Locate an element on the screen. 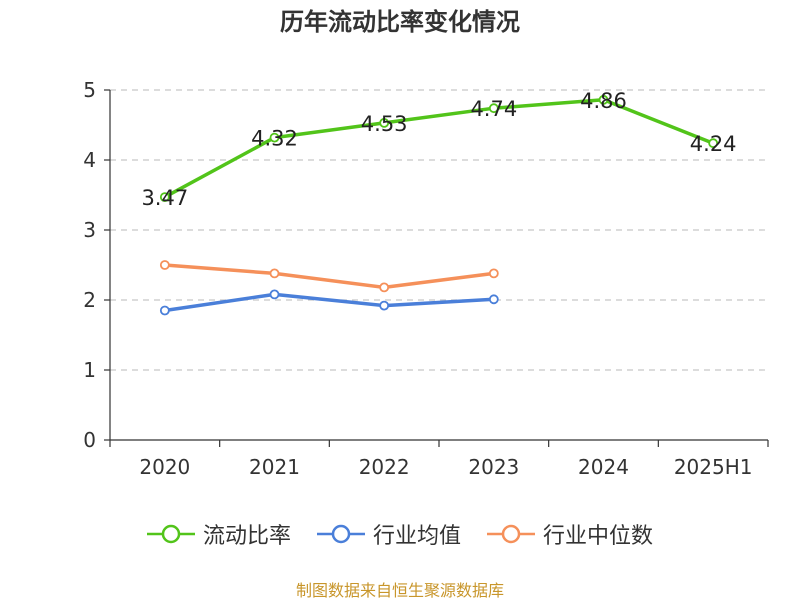  legend-item-industry-median: 行业中位数 is located at coordinates (570, 534).